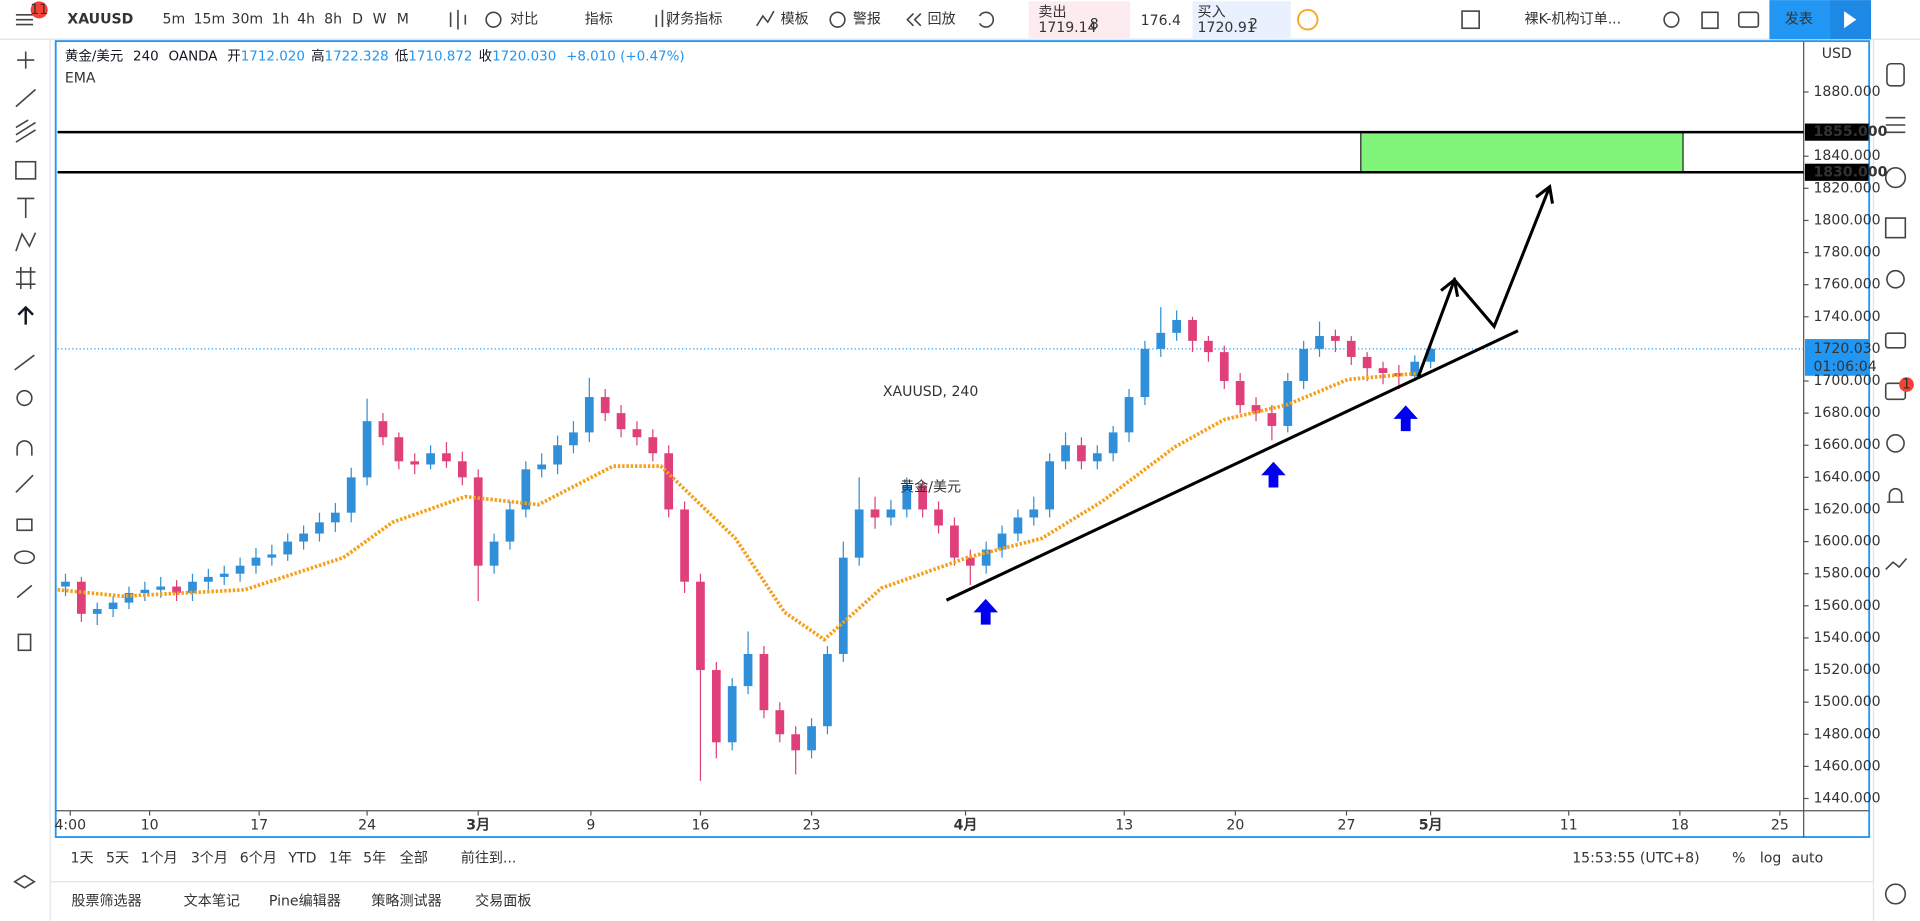  I want to click on toolbar-button: 回放, so click(942, 20).